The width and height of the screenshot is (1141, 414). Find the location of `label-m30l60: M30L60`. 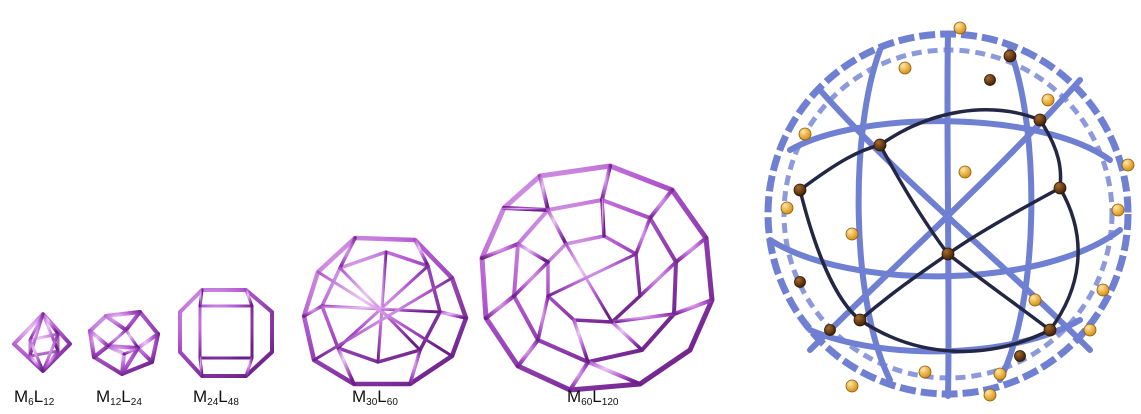

label-m30l60: M30L60 is located at coordinates (375, 397).